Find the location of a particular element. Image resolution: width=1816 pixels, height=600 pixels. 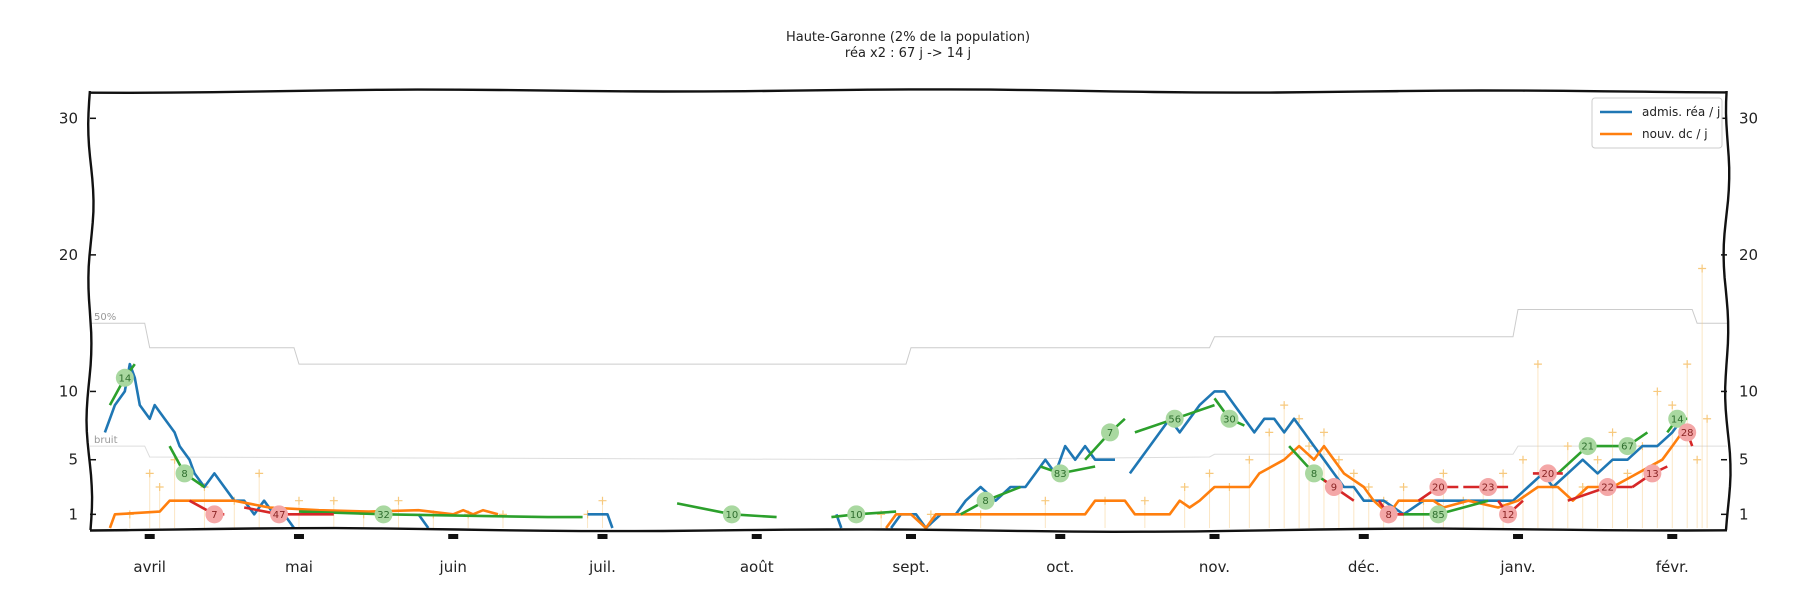

decay-fit-label-0: 7 is located at coordinates (214, 515).